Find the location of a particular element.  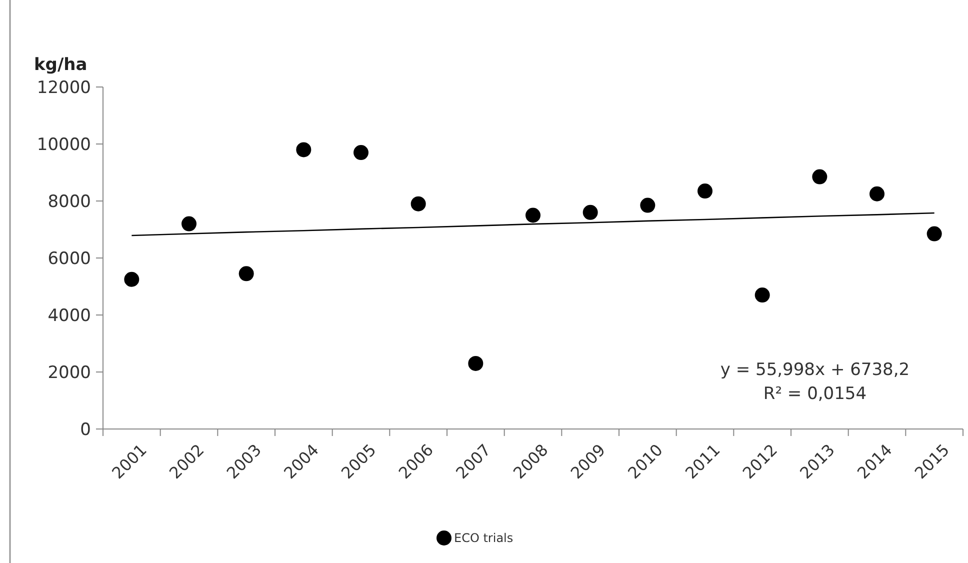

y-tick-label: 6000 is located at coordinates (69, 258).